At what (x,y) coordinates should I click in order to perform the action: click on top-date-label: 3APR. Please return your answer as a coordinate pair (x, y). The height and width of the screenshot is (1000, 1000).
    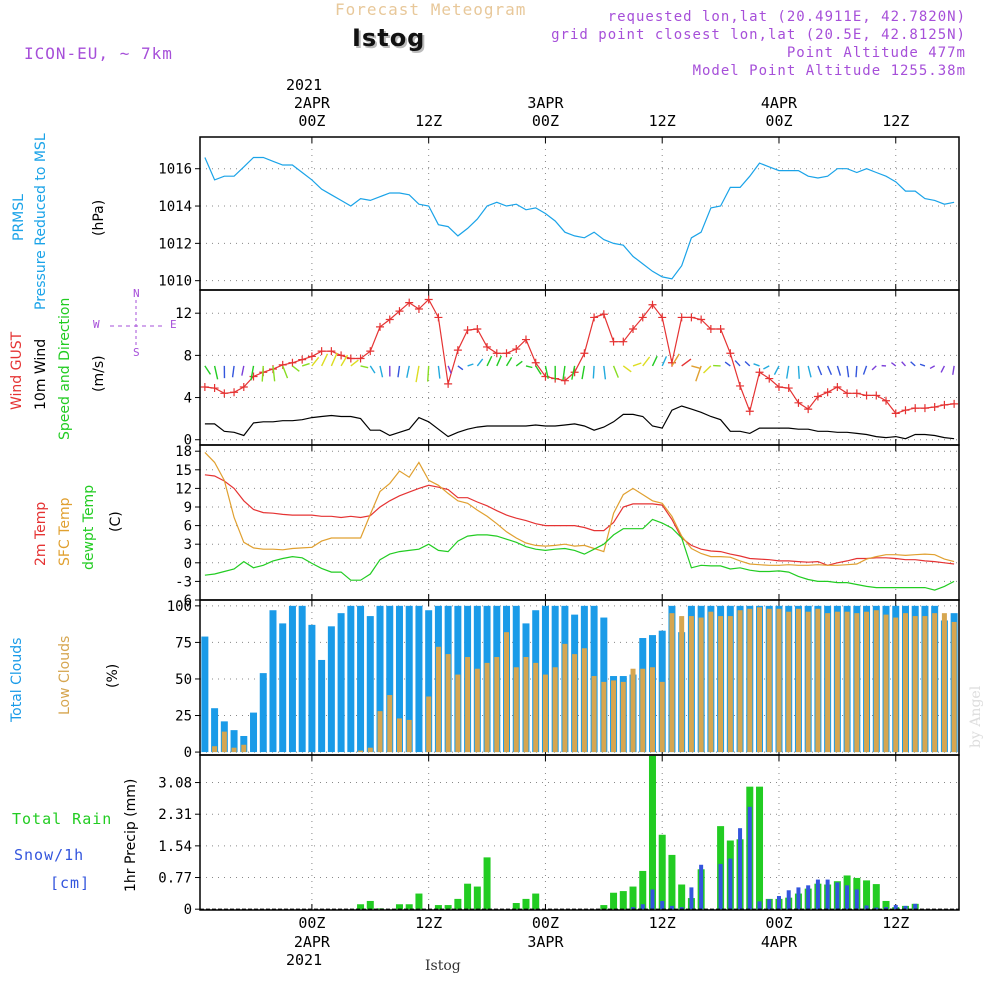
    Looking at the image, I should click on (545, 103).